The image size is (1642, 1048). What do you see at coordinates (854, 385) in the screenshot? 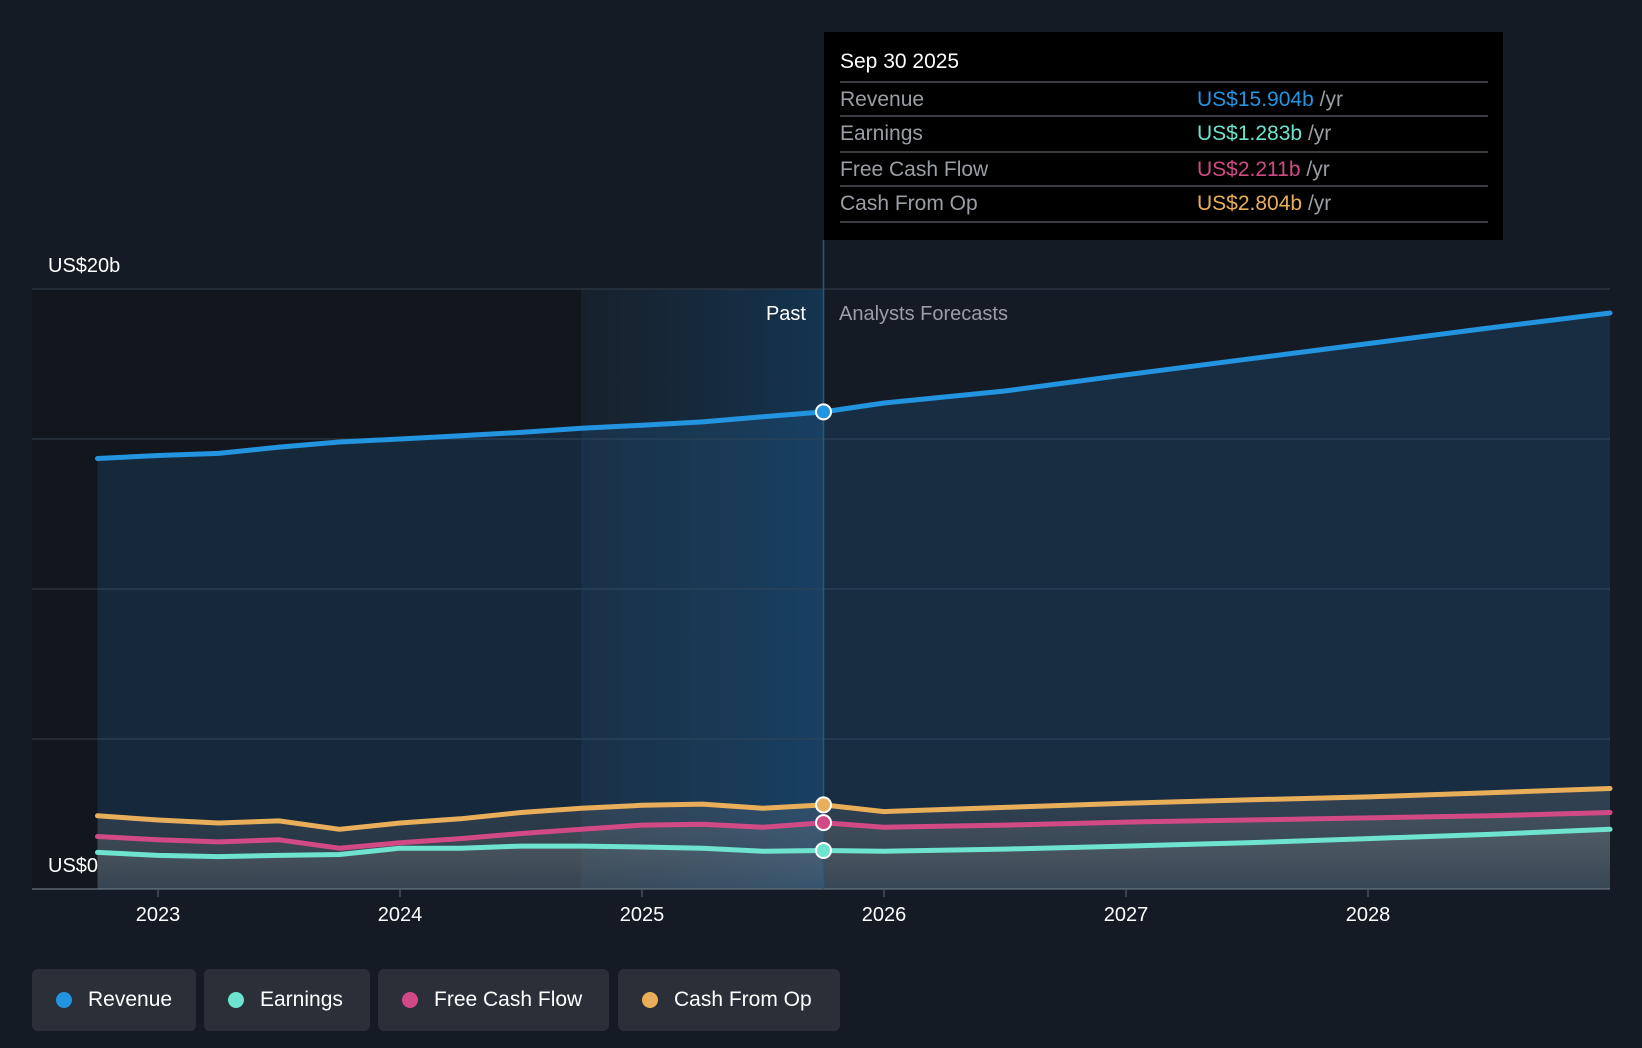
I see `line-revenue` at bounding box center [854, 385].